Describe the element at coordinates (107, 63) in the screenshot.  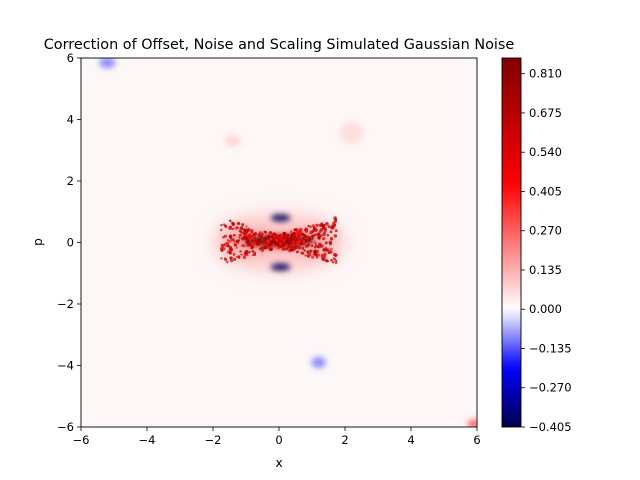
I see `heatmap-negative-spot` at that location.